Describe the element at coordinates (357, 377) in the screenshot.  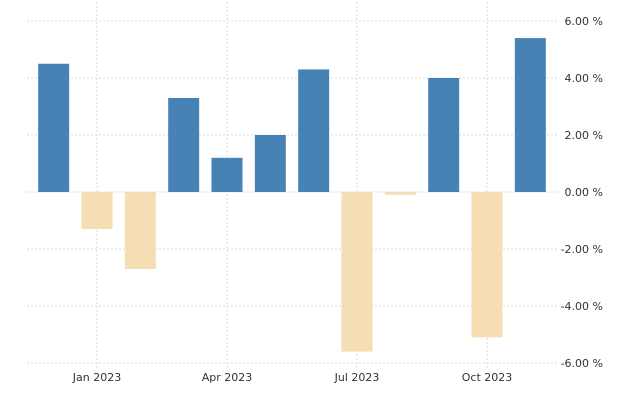
I see `x-tick-label-jul-2023: Jul 2023` at that location.